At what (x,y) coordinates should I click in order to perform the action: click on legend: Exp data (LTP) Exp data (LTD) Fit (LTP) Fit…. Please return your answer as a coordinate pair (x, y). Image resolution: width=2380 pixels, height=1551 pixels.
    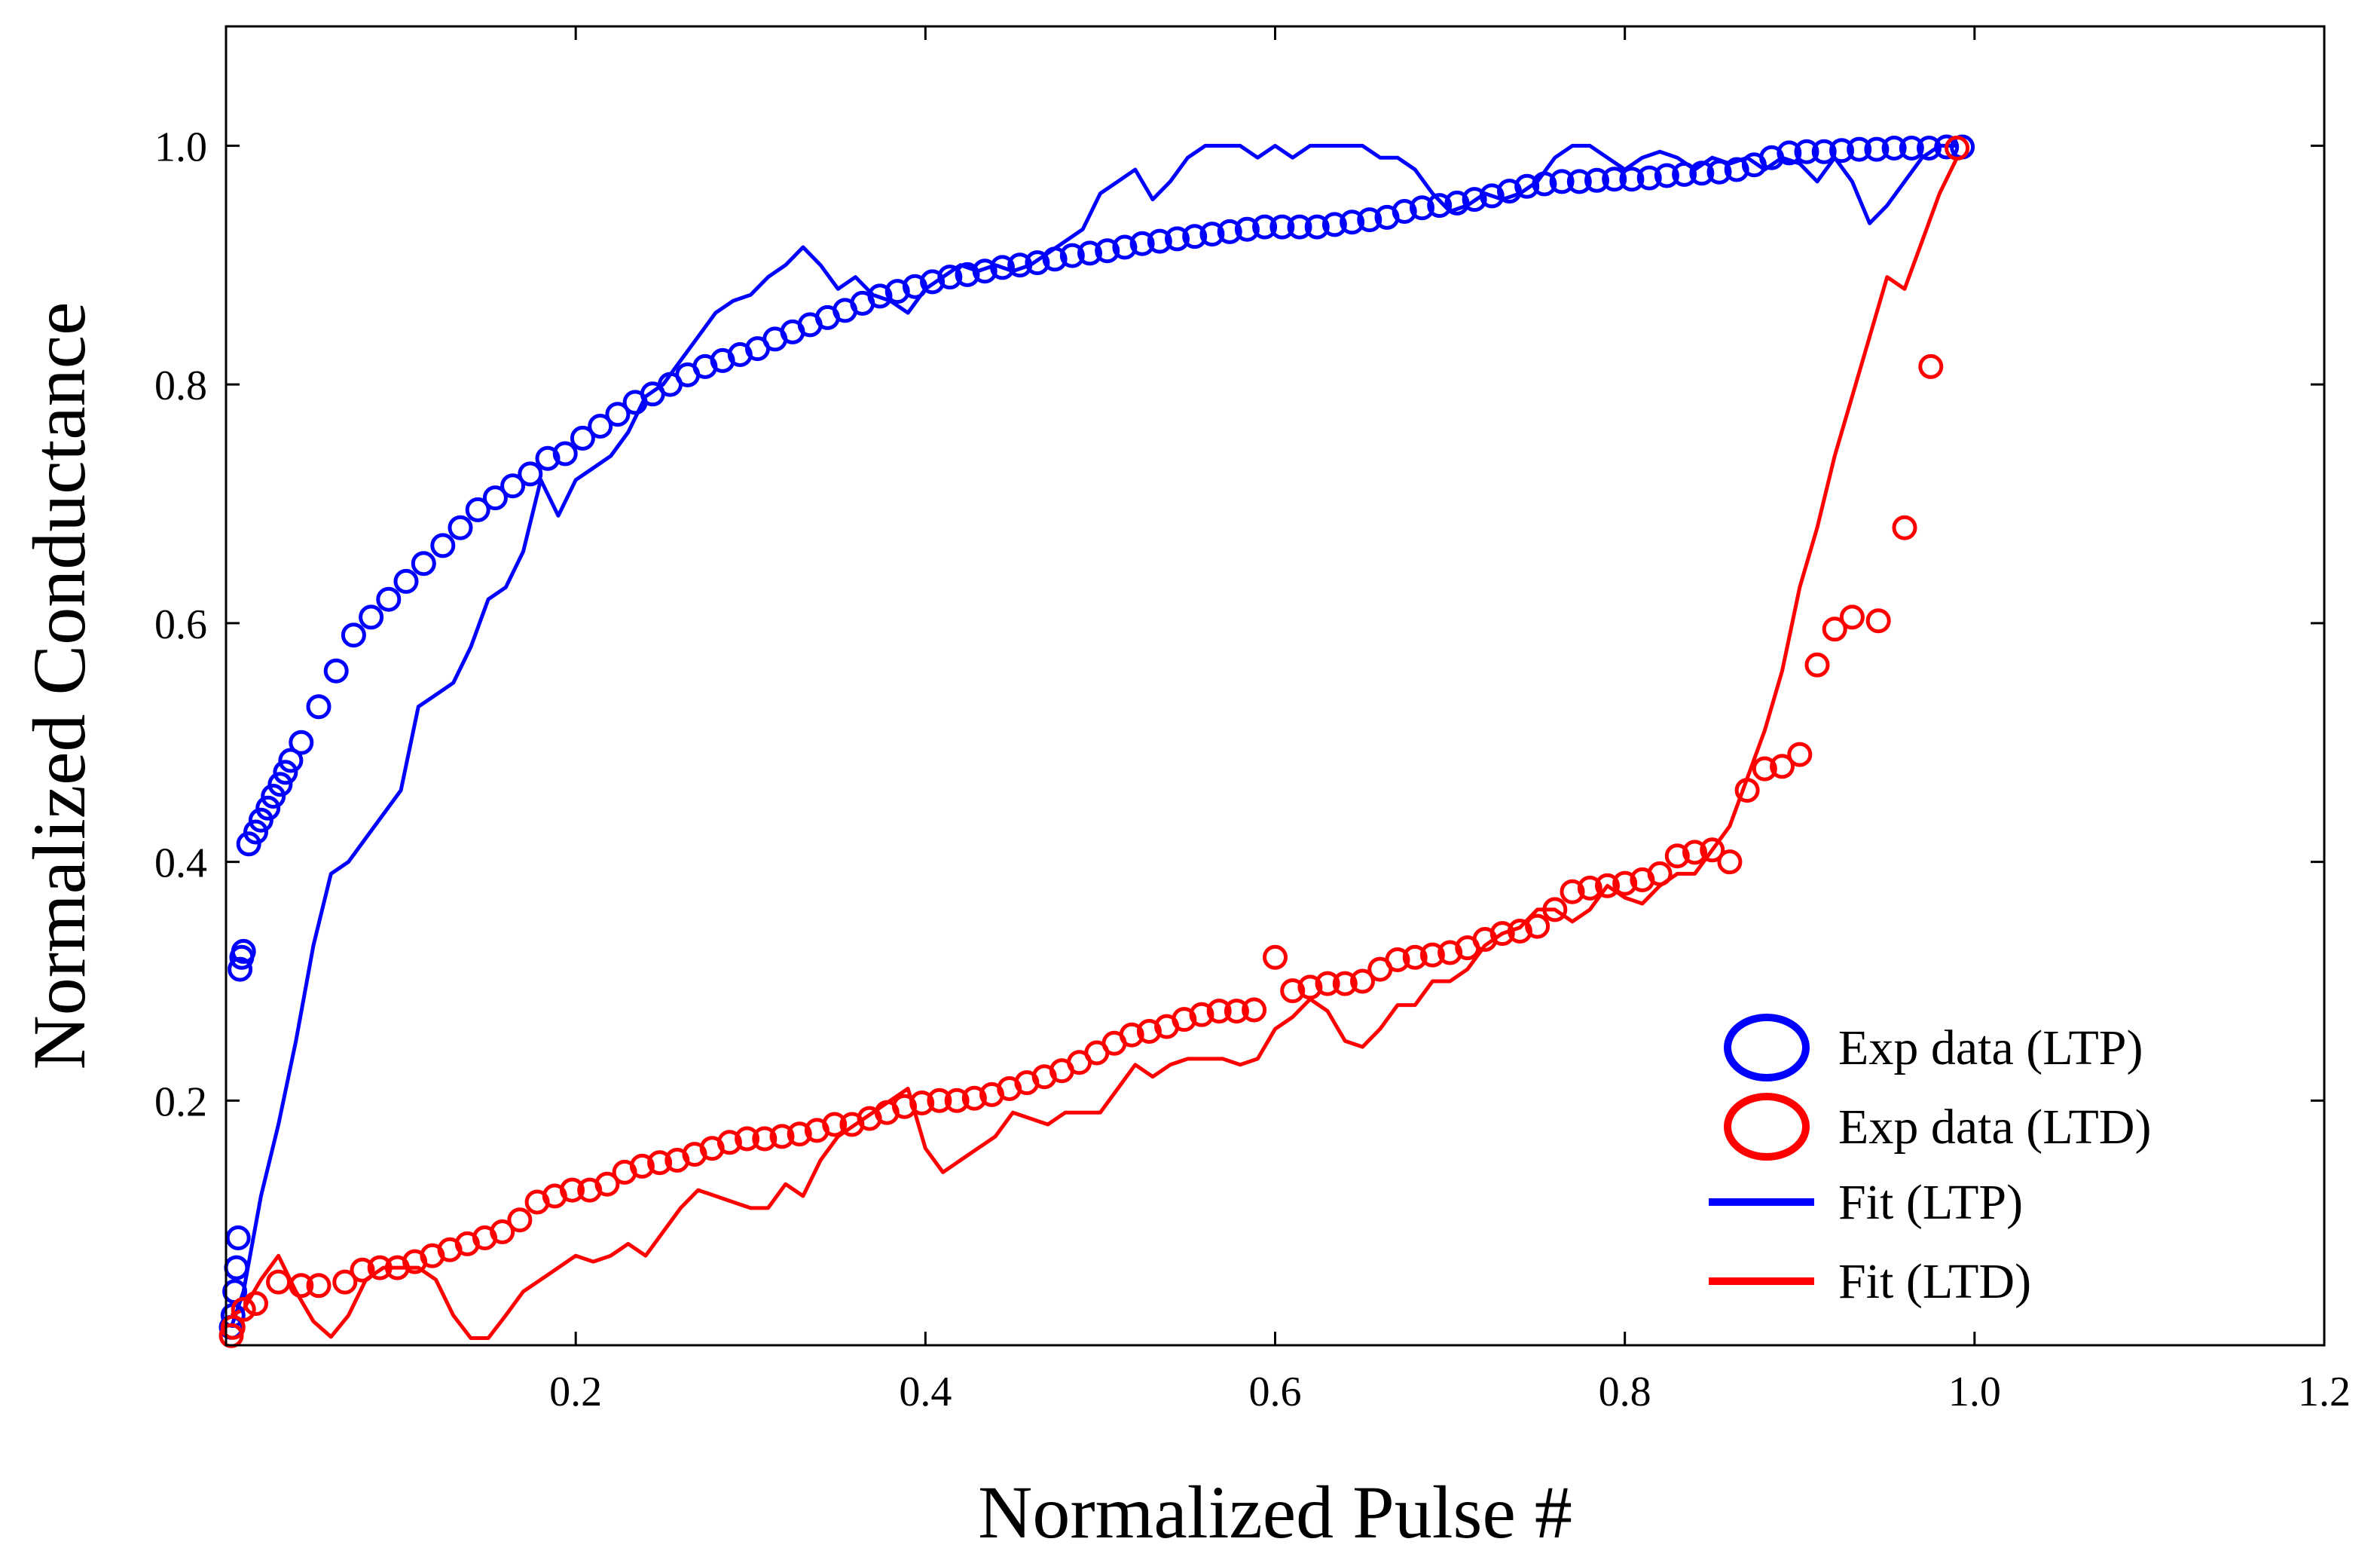
    Looking at the image, I should click on (1930, 1161).